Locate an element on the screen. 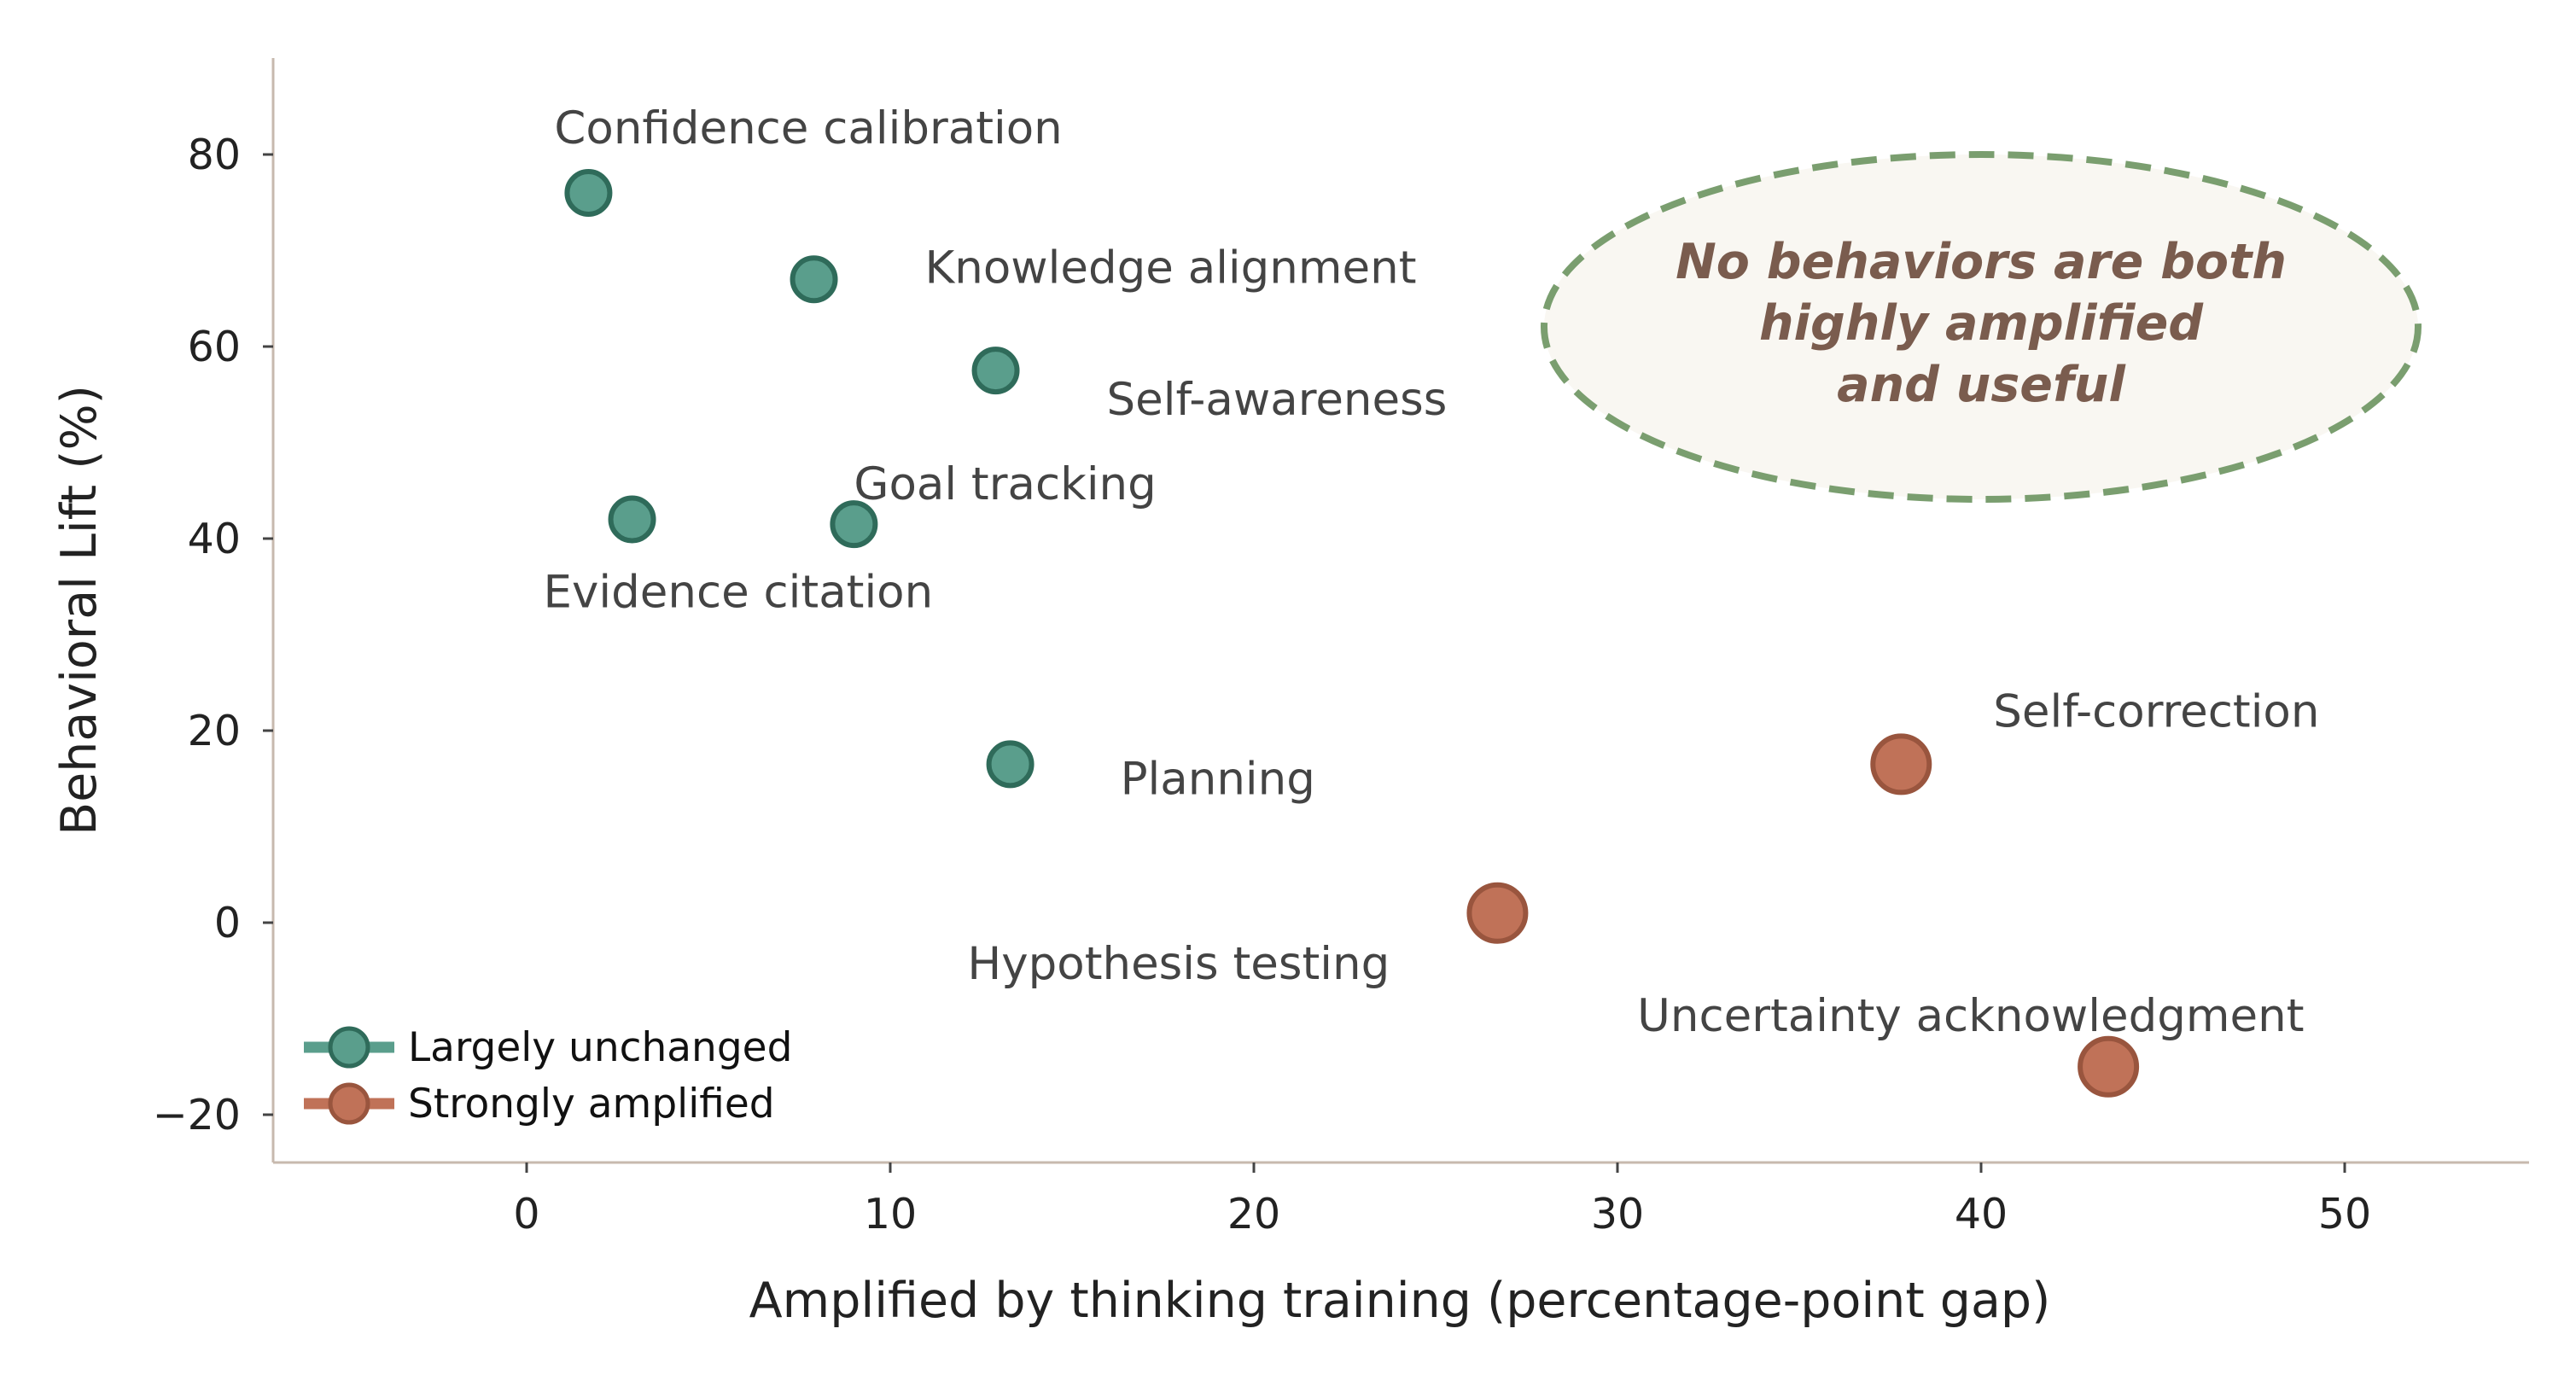 This screenshot has width=2576, height=1381. y-tick-label-60: 60 is located at coordinates (214, 347).